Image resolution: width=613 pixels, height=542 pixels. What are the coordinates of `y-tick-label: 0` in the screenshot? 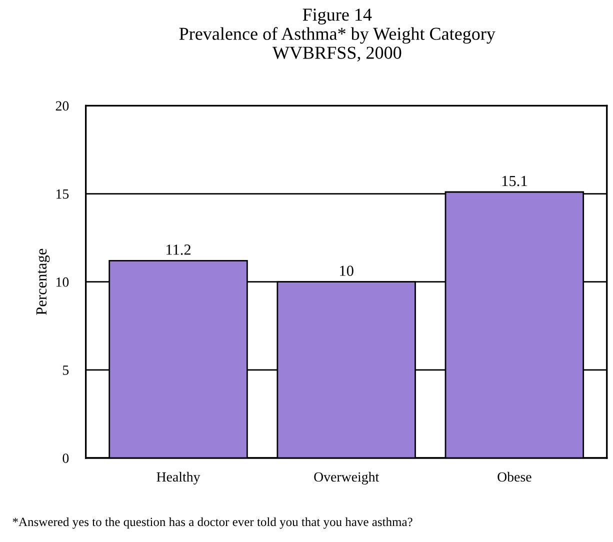 It's located at (65, 458).